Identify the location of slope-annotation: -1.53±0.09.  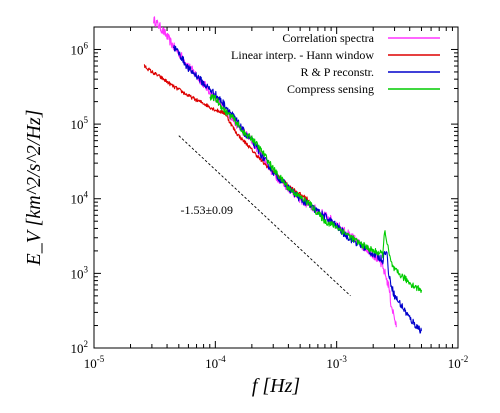
(206, 210).